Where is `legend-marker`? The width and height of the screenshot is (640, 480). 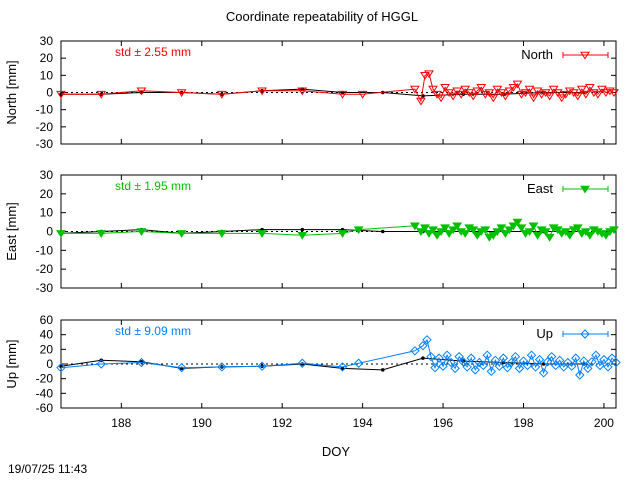 legend-marker is located at coordinates (585, 334).